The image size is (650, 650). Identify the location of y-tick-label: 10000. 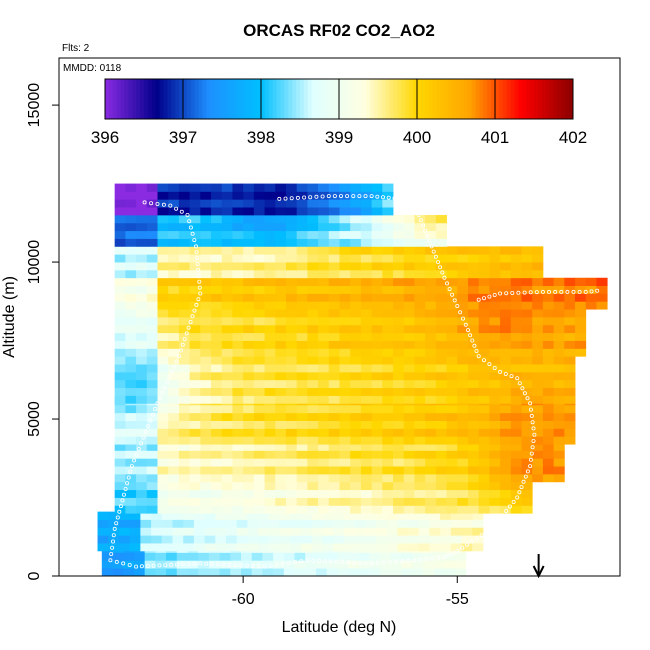
(34, 262).